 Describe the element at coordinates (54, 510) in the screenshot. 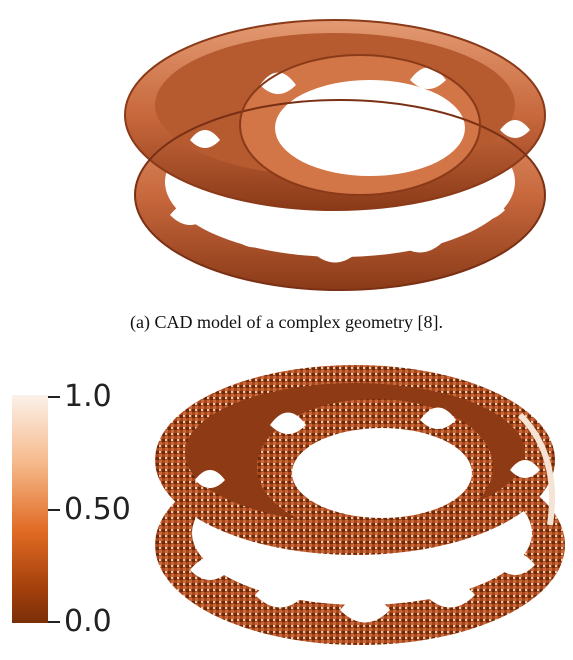

I see `colorbar-tick-mid` at that location.